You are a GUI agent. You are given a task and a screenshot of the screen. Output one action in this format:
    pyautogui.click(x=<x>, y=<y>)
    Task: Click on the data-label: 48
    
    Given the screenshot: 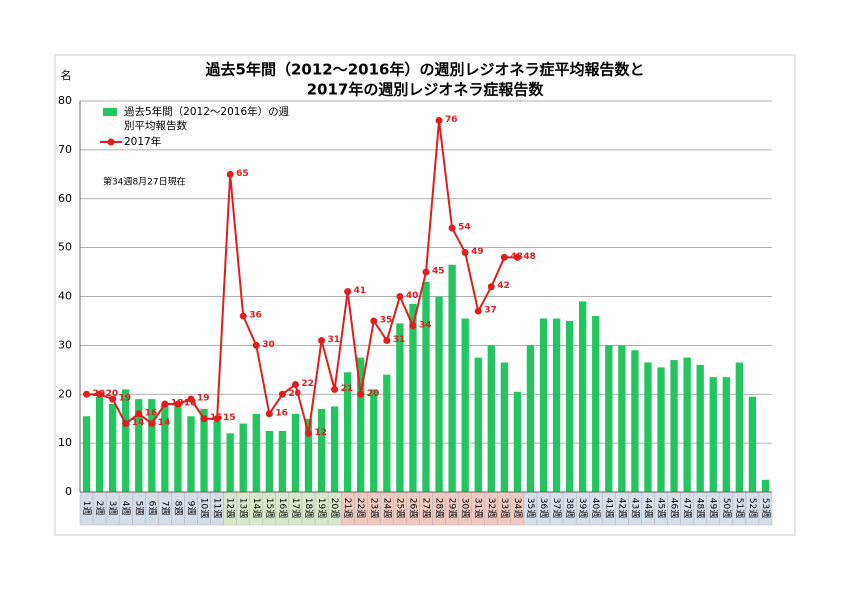 What is the action you would take?
    pyautogui.click(x=529, y=257)
    